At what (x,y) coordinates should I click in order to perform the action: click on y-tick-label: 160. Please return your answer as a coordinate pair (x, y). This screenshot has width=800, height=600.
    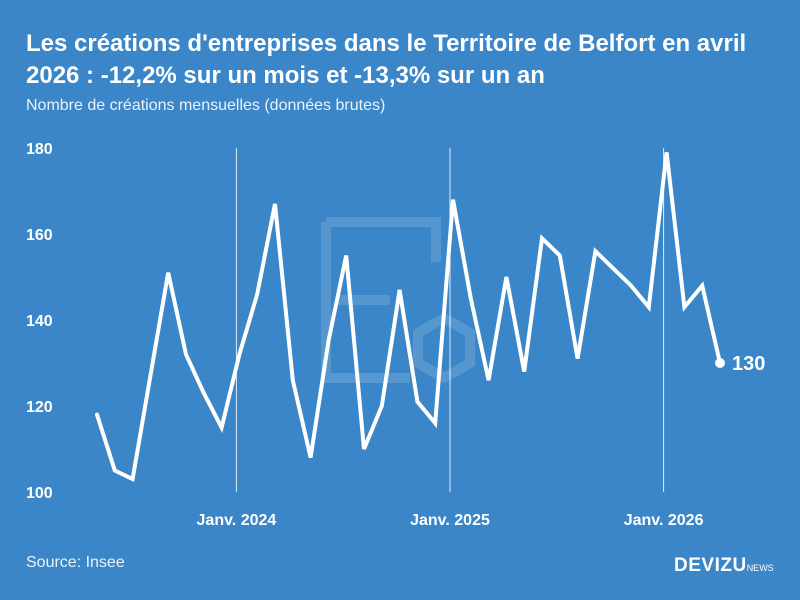
    Looking at the image, I should click on (39, 235).